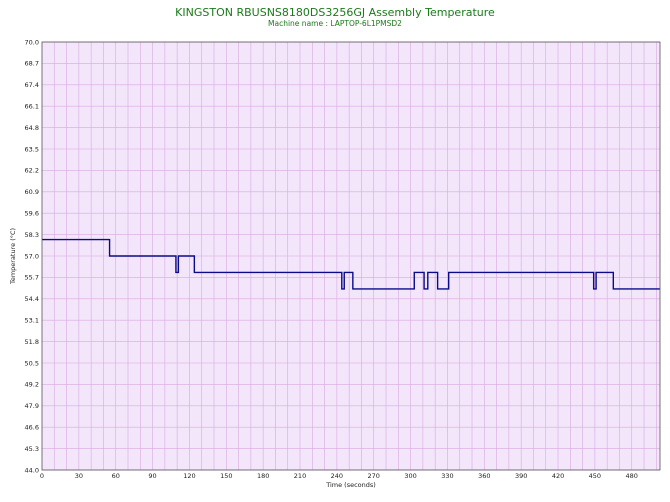  Describe the element at coordinates (32, 85) in the screenshot. I see `y-tick-label: 67.4` at that location.